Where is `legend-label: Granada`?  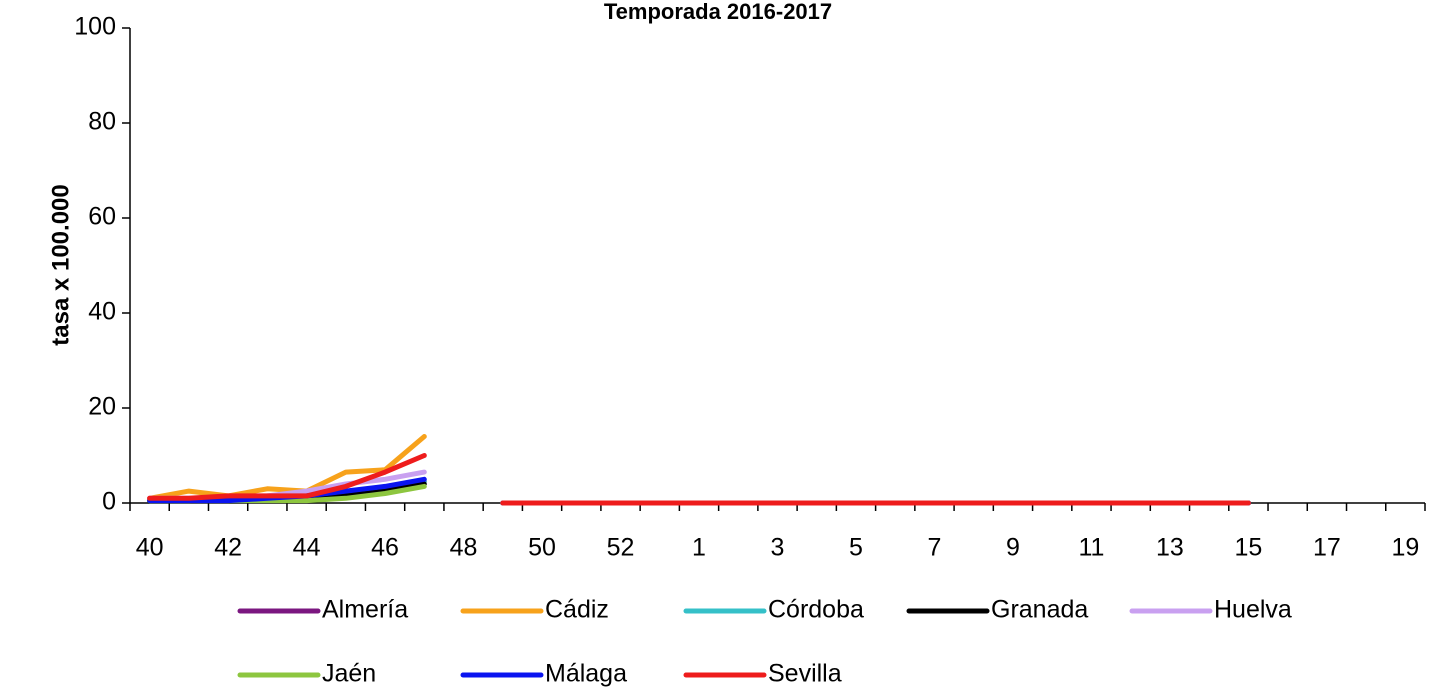
legend-label: Granada is located at coordinates (1039, 610).